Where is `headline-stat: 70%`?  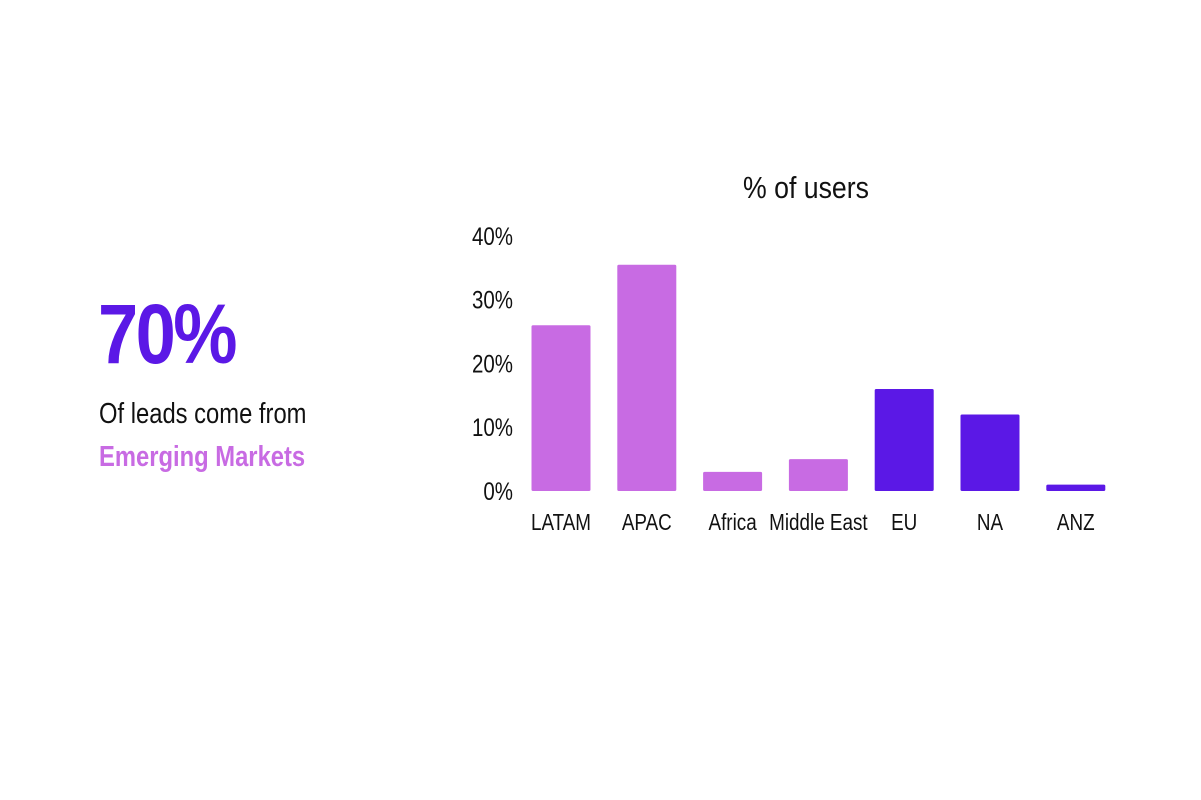
headline-stat: 70% is located at coordinates (167, 334).